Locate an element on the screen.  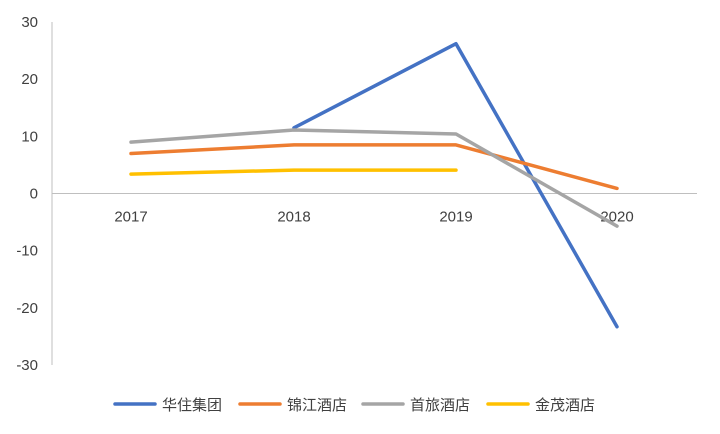
y-tick-label: 0 is located at coordinates (34, 194).